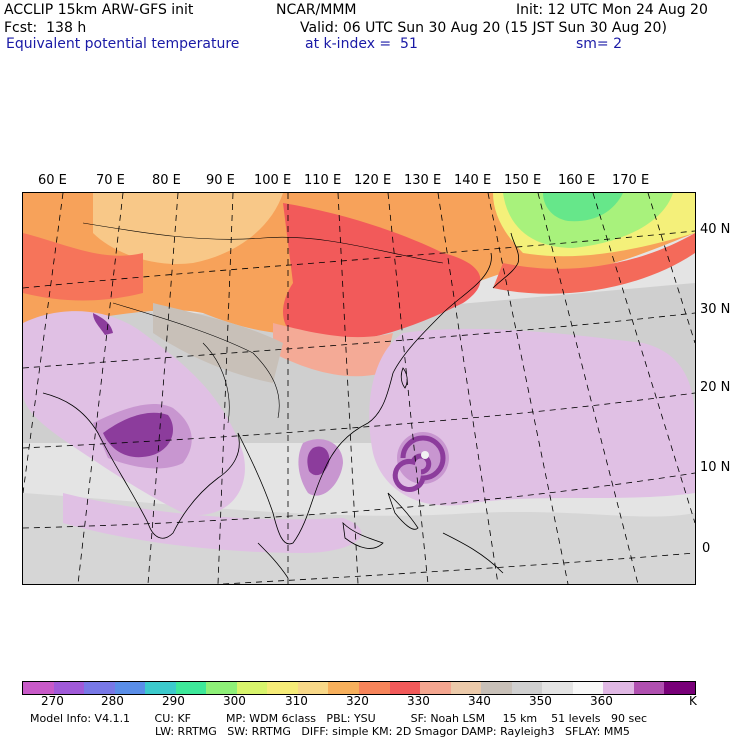  I want to click on model-title: ACCLIP 15km ARW-GFS init, so click(99, 10).